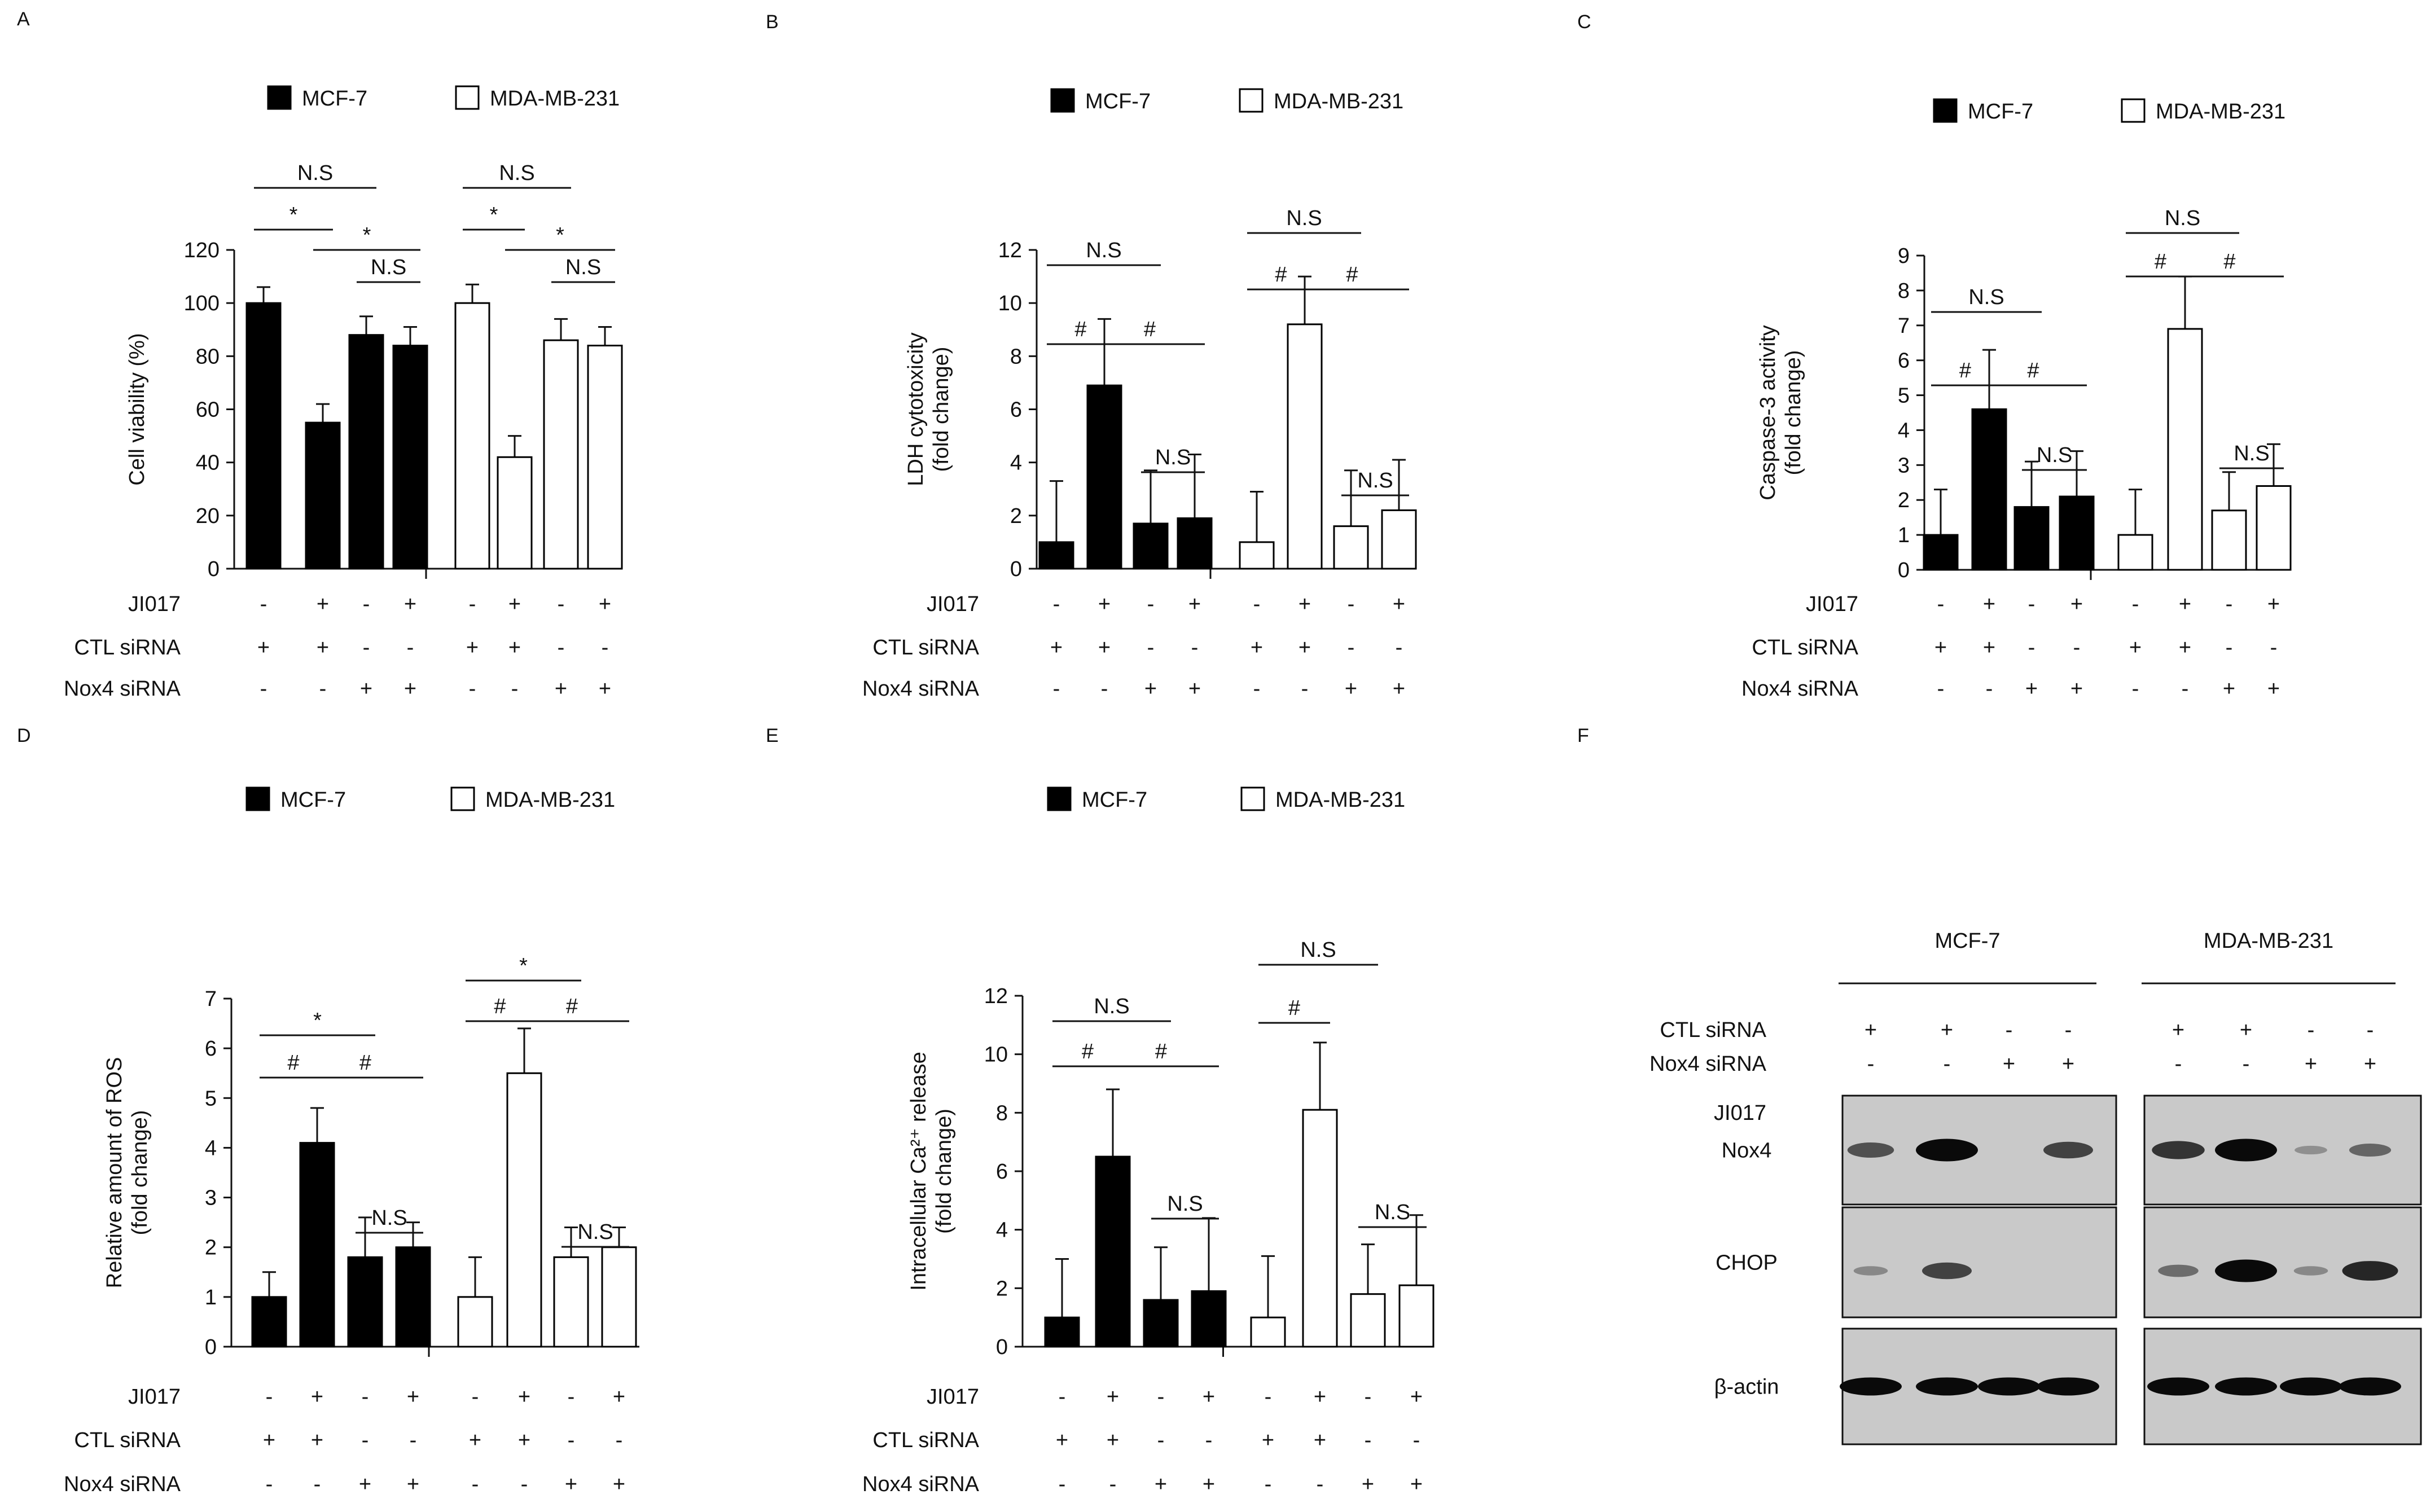 Image resolution: width=2426 pixels, height=1512 pixels. I want to click on blot-box, so click(1979, 1262).